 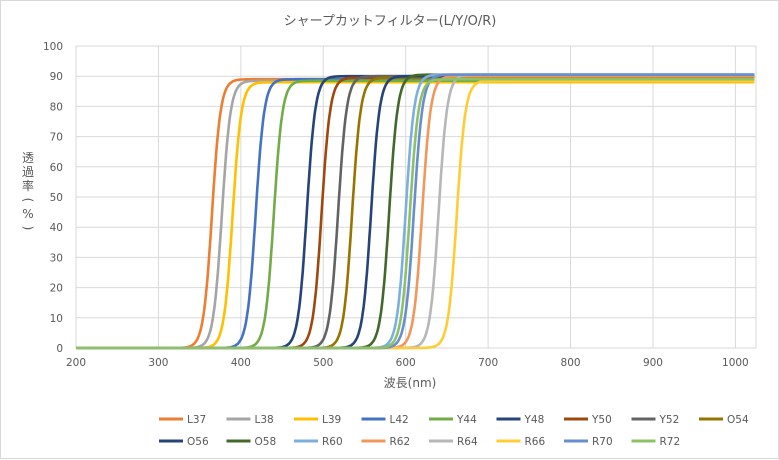 What do you see at coordinates (601, 420) in the screenshot?
I see `legend-label-y50: Y50` at bounding box center [601, 420].